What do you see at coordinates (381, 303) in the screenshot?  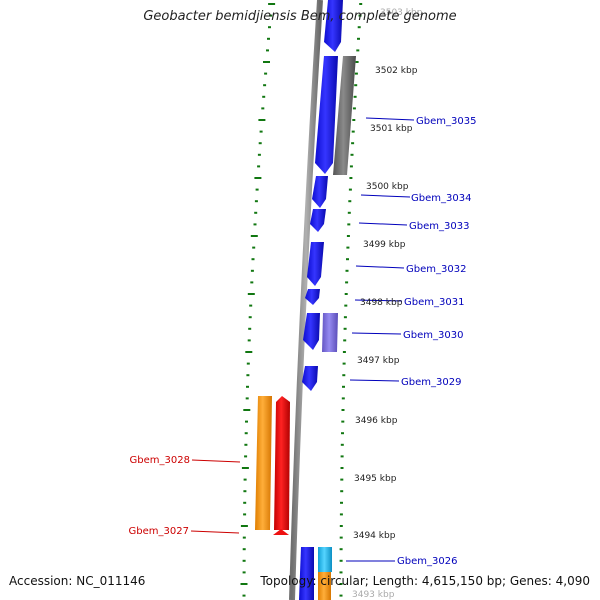 I see `scale-label: 3498 kbp` at bounding box center [381, 303].